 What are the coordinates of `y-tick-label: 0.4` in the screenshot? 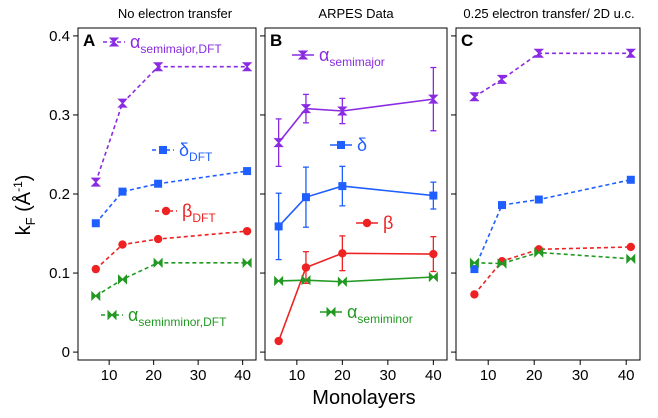 It's located at (59, 36).